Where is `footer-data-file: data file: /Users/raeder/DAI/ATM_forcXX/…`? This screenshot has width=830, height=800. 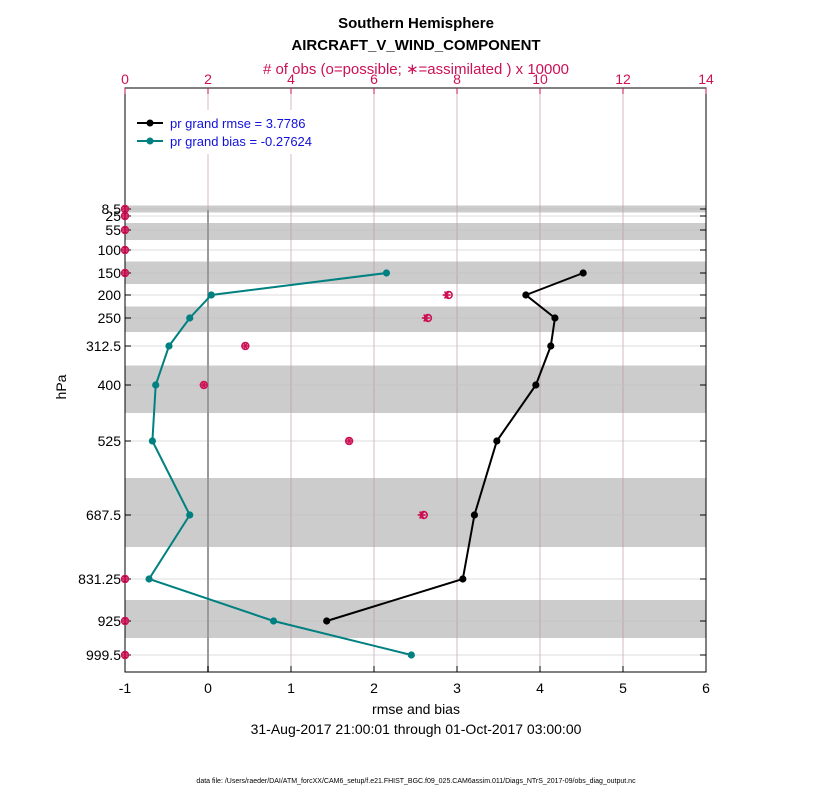
footer-data-file: data file: /Users/raeder/DAI/ATM_forcXX/… is located at coordinates (416, 781).